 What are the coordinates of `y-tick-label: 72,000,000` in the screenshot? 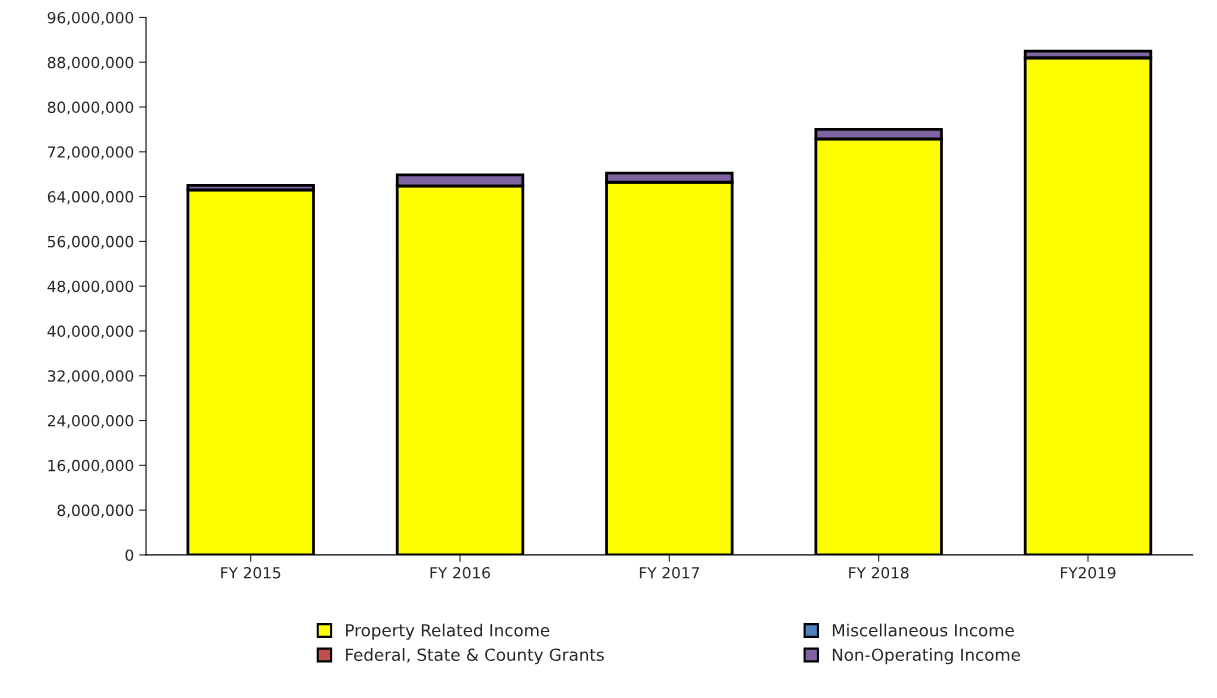 It's located at (91, 153).